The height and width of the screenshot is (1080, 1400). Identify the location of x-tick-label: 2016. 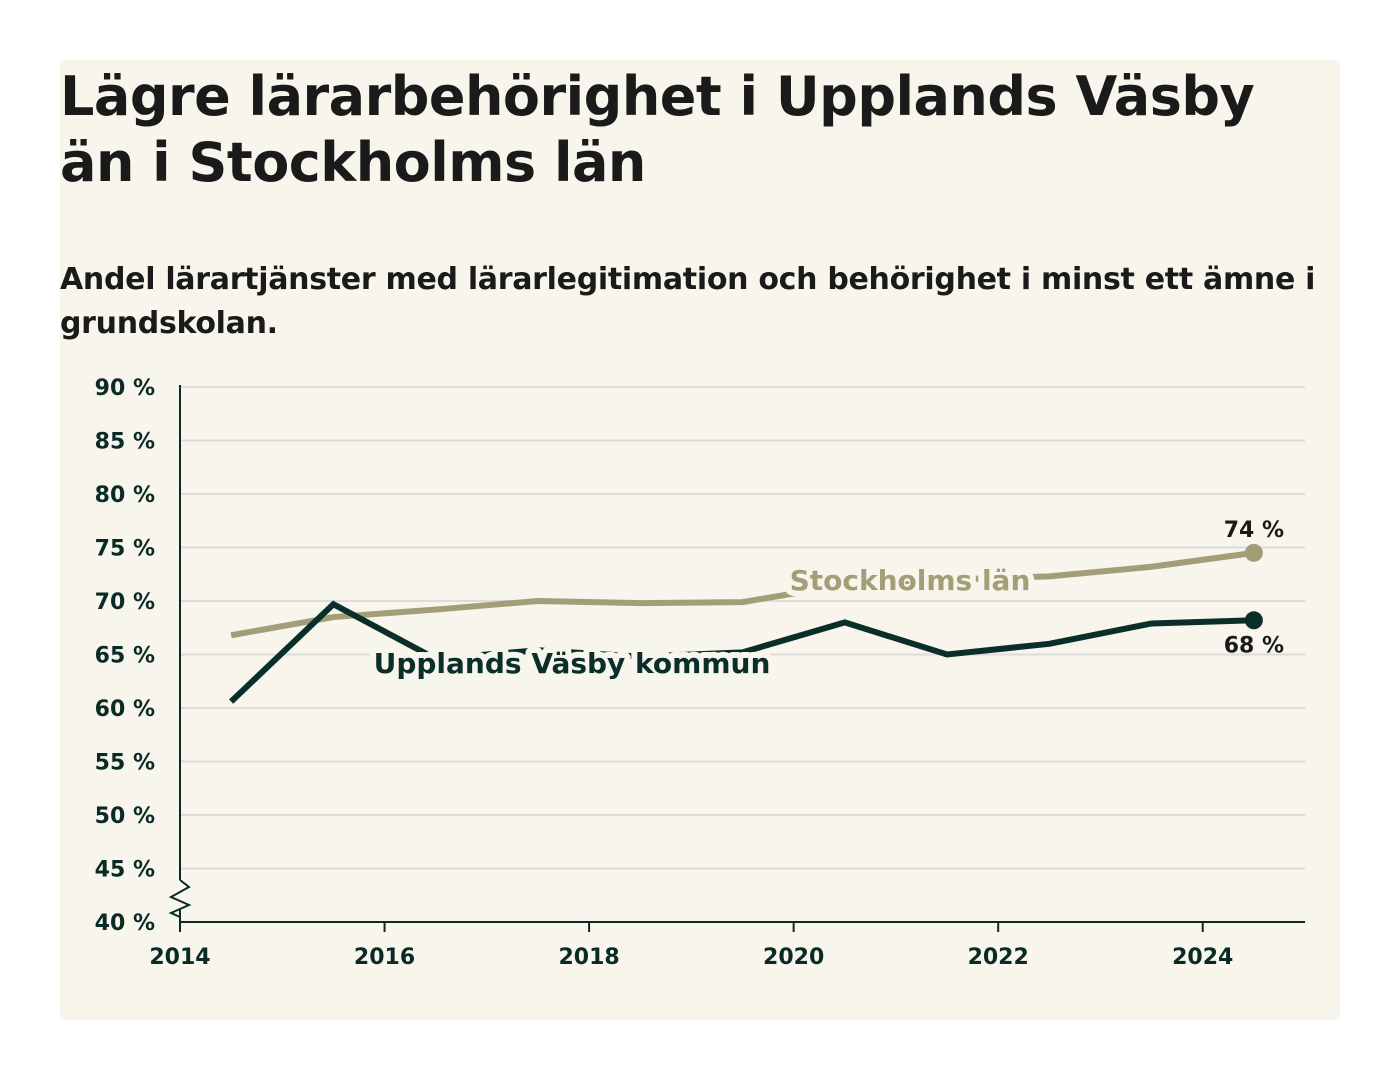
(384, 957).